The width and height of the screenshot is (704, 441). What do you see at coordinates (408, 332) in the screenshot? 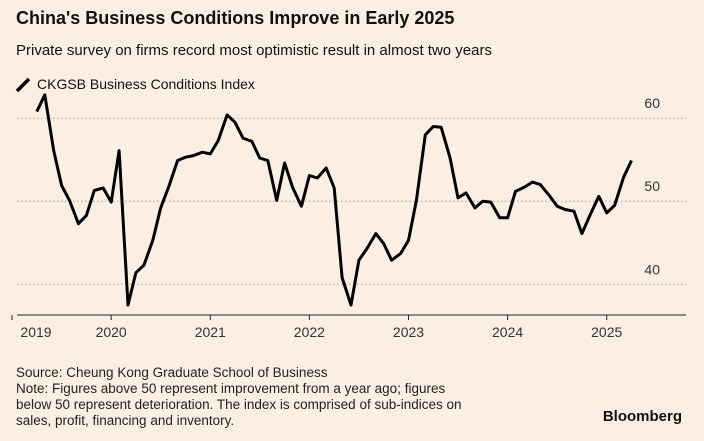
I see `x-tick-label: 2023` at bounding box center [408, 332].